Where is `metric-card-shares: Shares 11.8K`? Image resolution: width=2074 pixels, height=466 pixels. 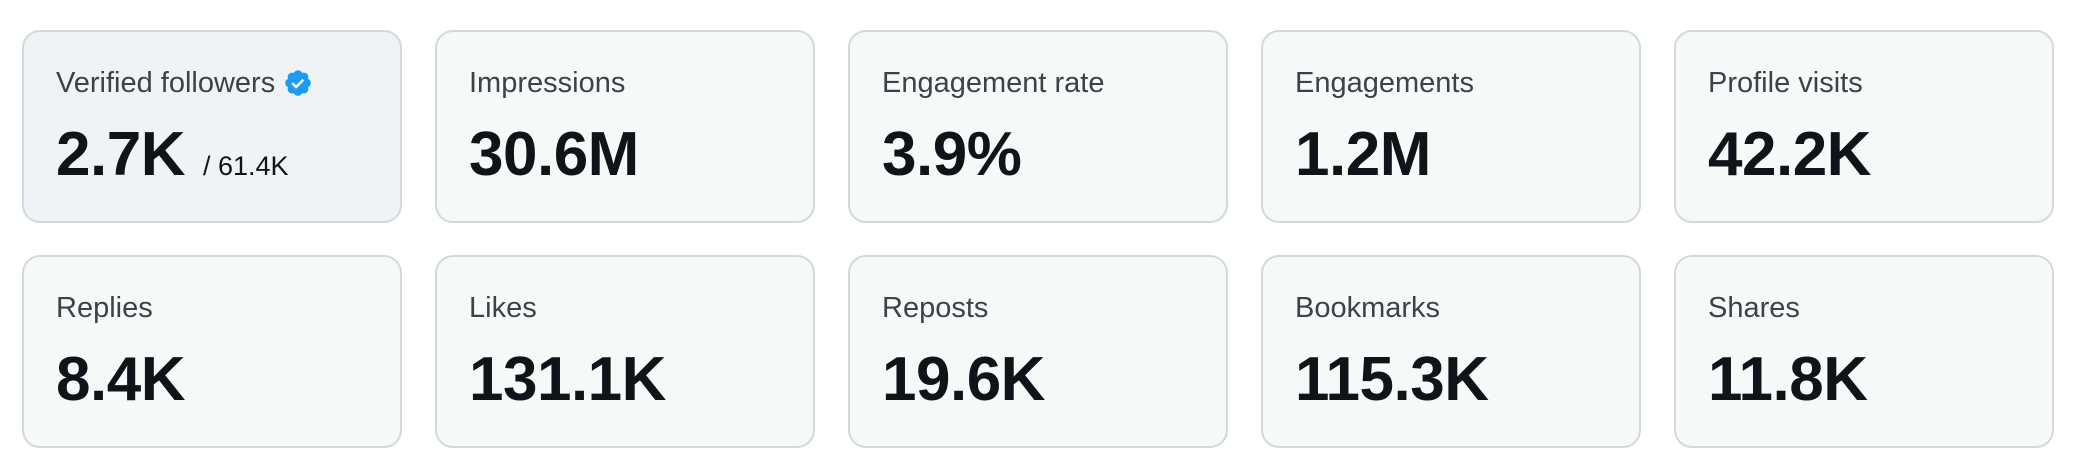
metric-card-shares: Shares 11.8K is located at coordinates (1864, 351).